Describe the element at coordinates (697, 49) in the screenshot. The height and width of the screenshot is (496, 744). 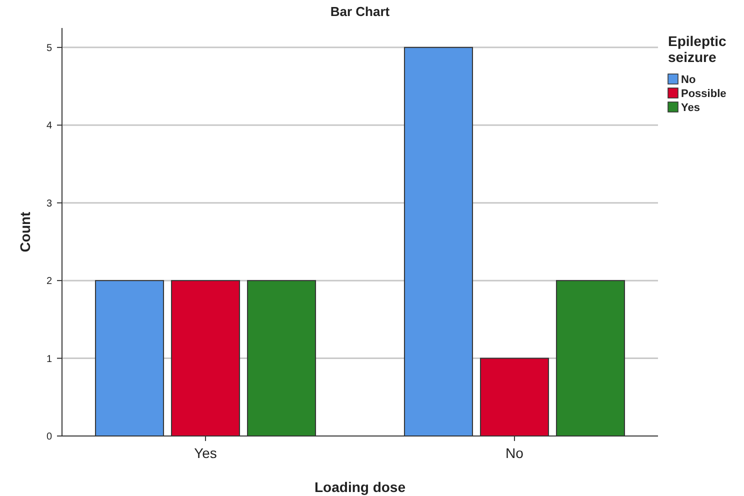
I see `legend-title: Epileptic seizure` at that location.